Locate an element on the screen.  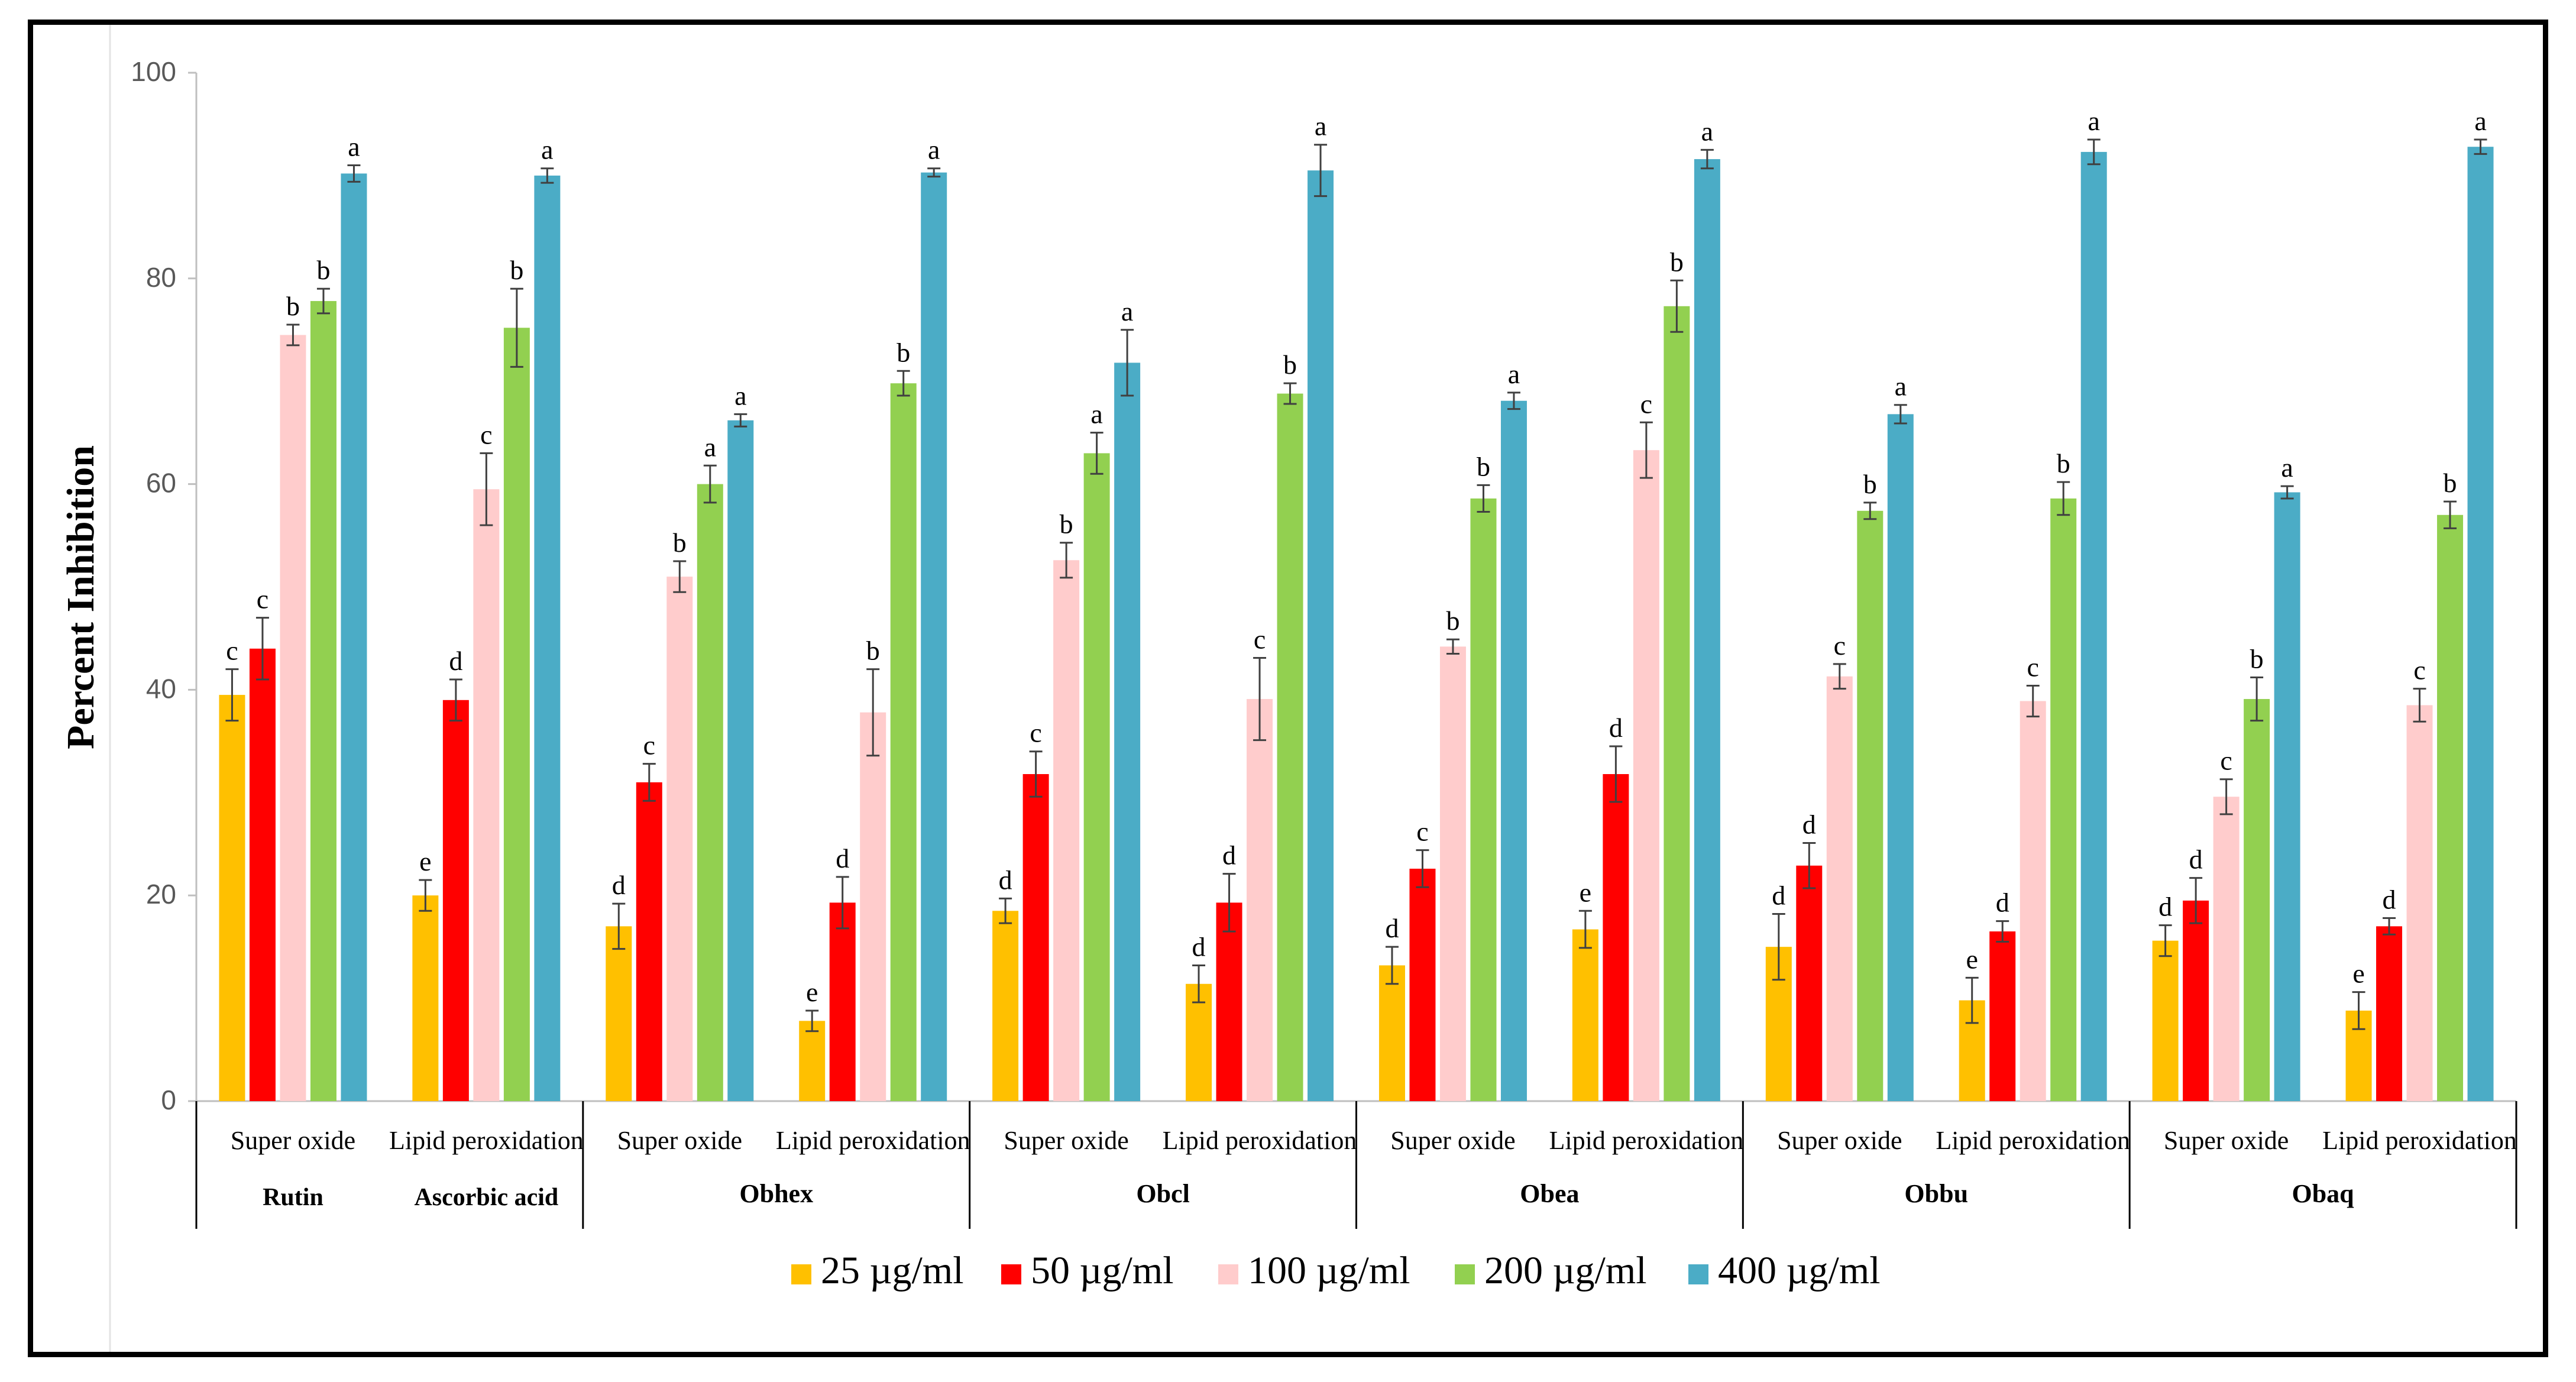
group-label: Obea is located at coordinates (1550, 1193).